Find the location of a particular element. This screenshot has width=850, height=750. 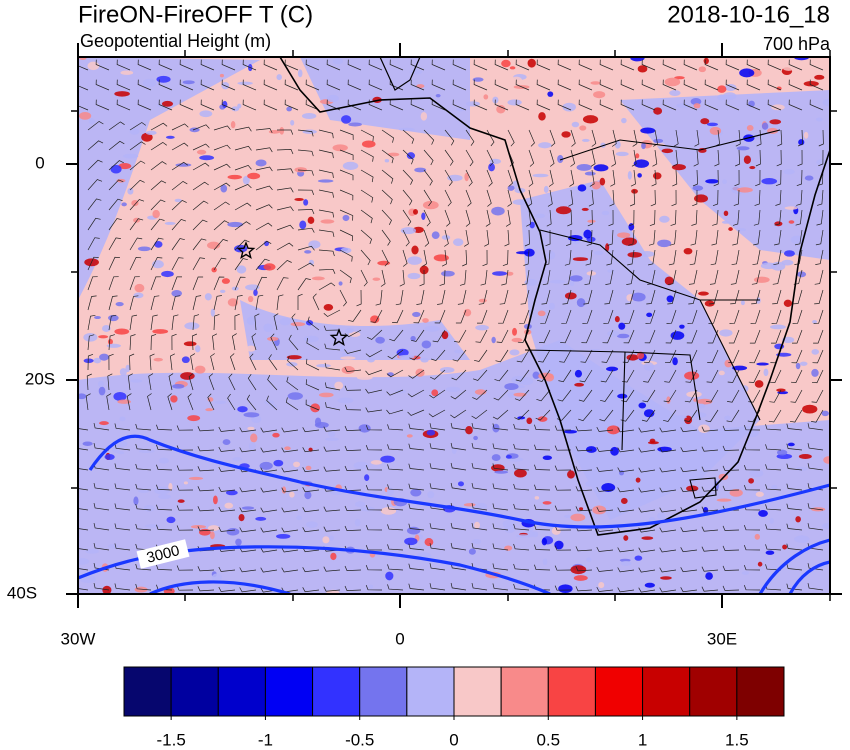

field-patch is located at coordinates (169, 178).